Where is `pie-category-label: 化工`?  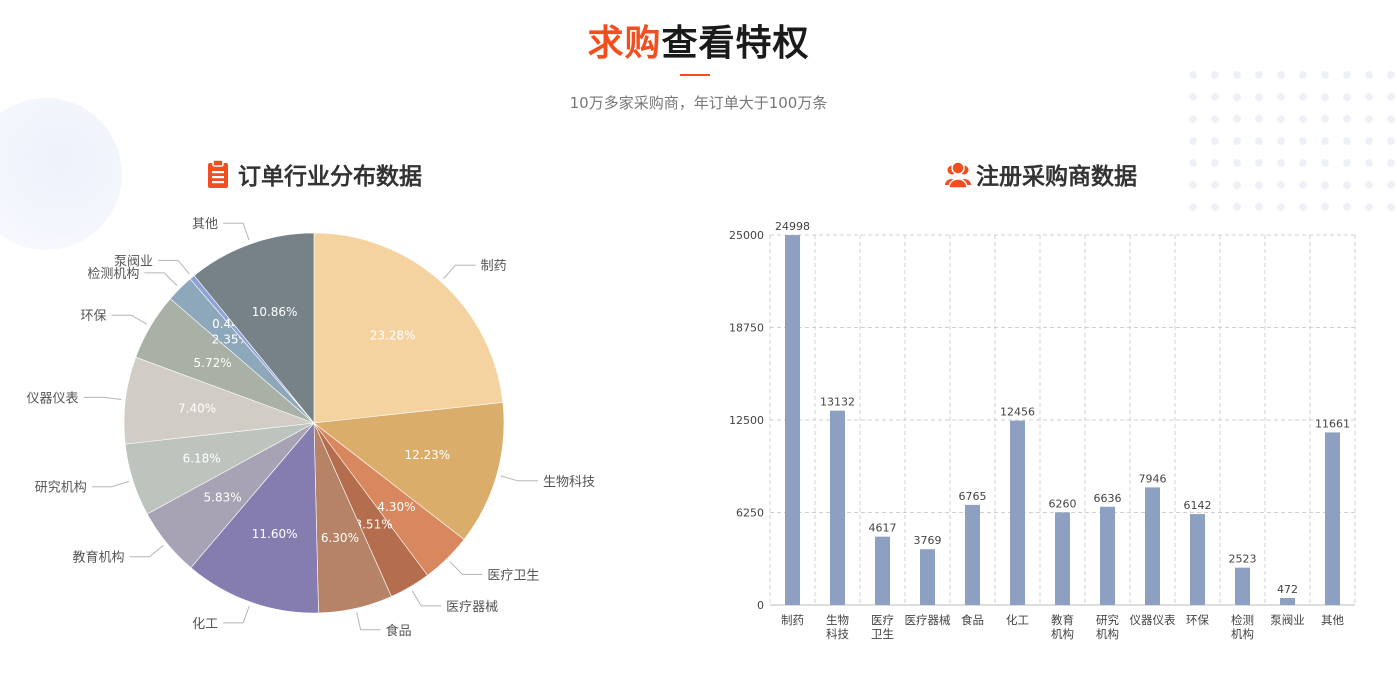 pie-category-label: 化工 is located at coordinates (205, 624).